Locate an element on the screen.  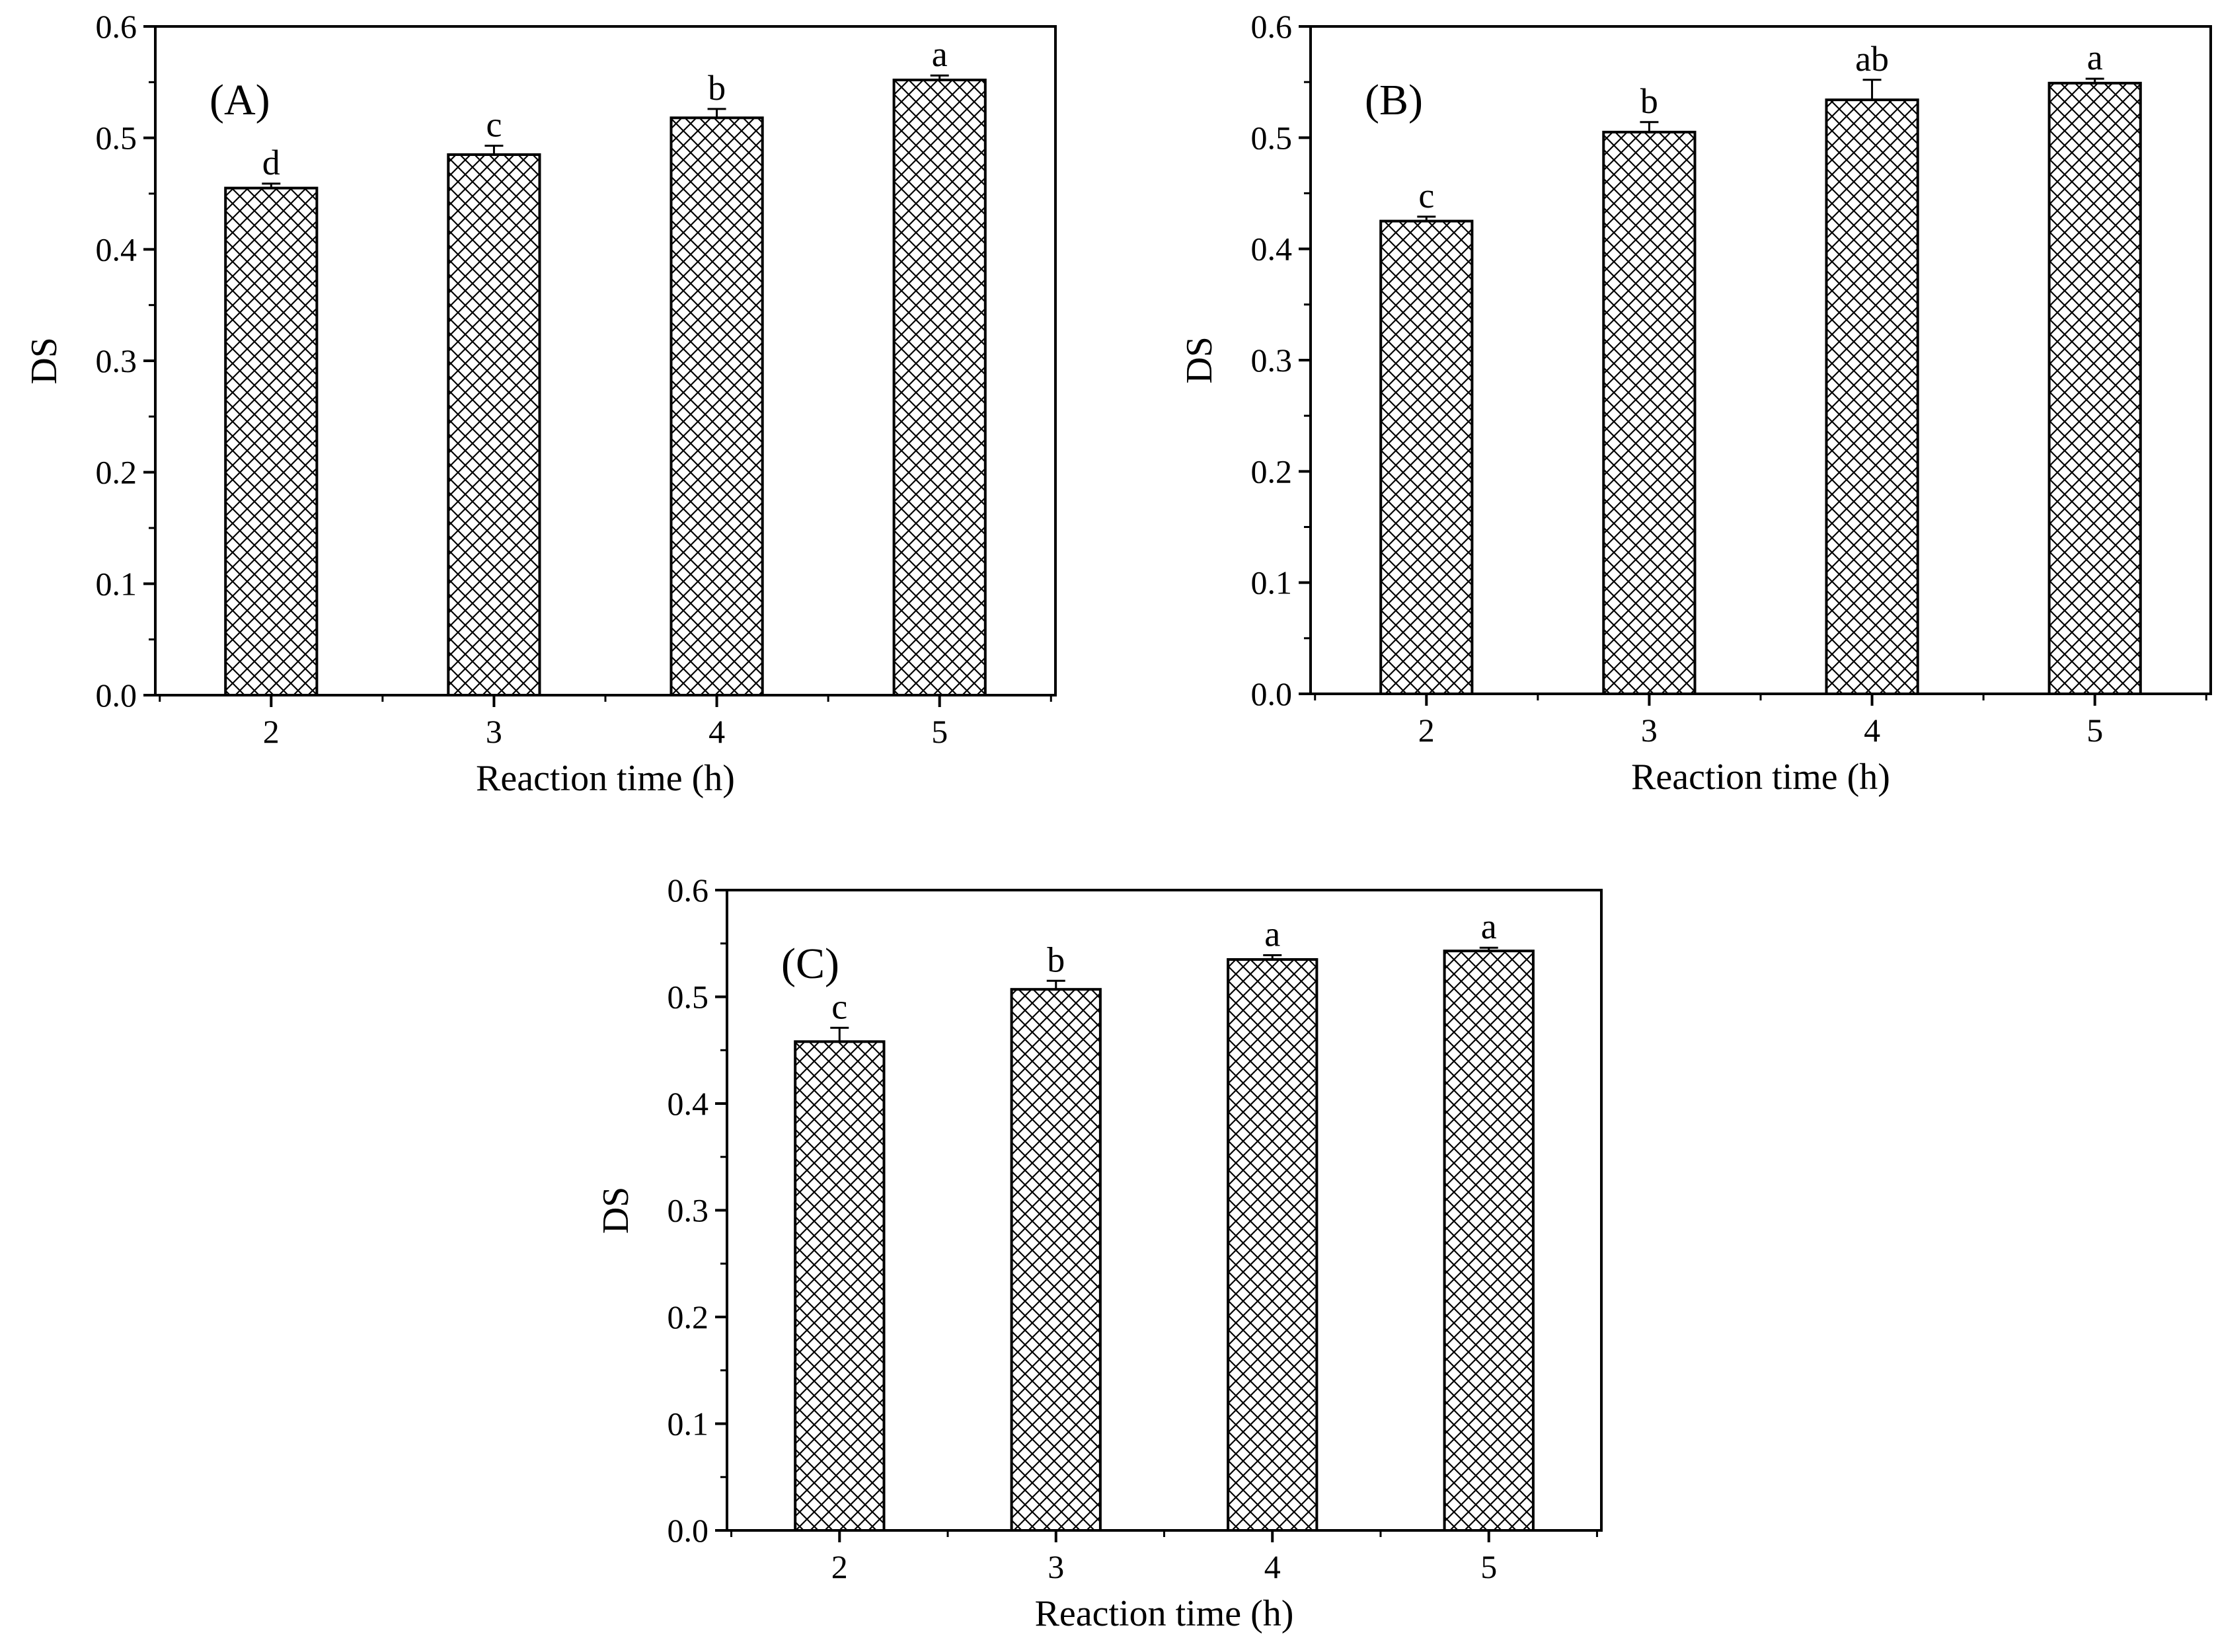
significance-label: d is located at coordinates (271, 163).